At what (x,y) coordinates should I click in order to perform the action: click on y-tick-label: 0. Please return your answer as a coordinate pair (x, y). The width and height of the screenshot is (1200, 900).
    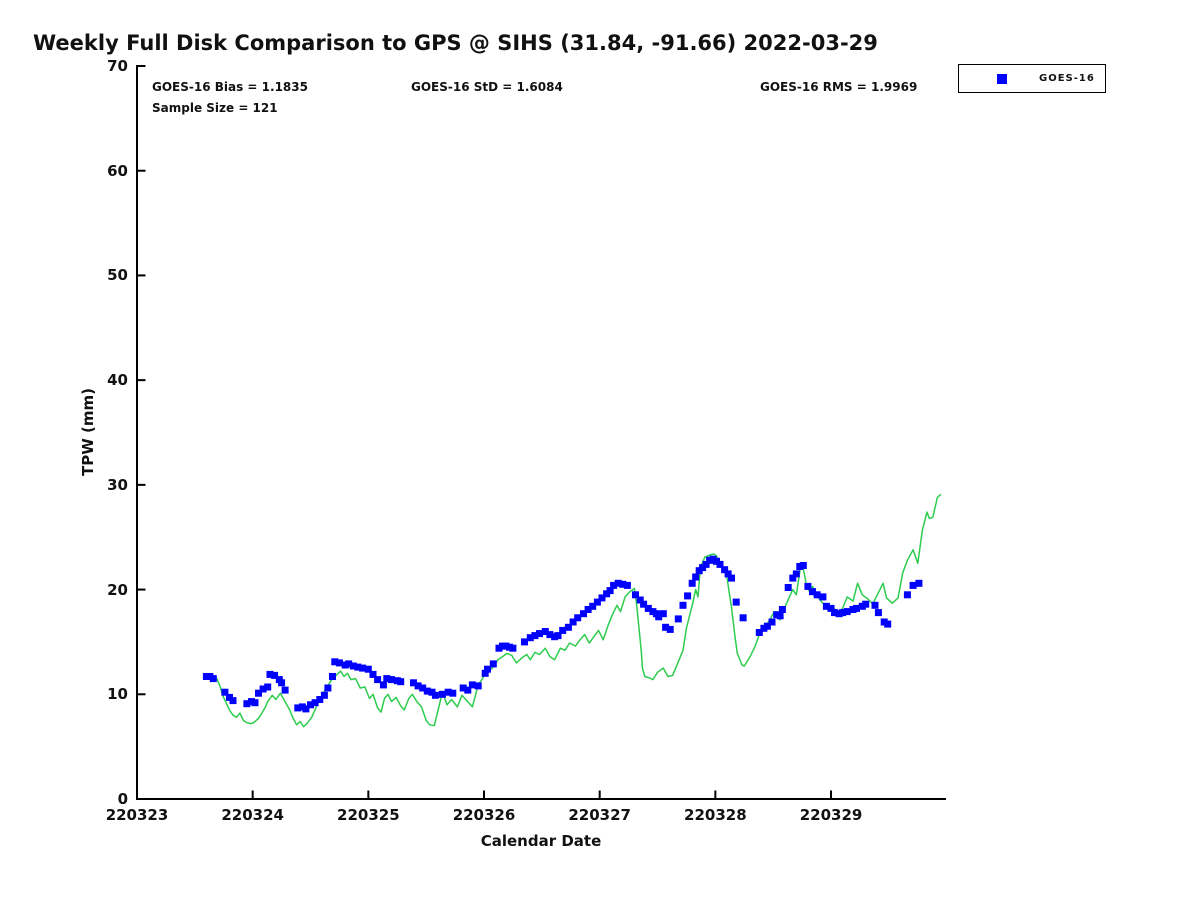
    Looking at the image, I should click on (122, 799).